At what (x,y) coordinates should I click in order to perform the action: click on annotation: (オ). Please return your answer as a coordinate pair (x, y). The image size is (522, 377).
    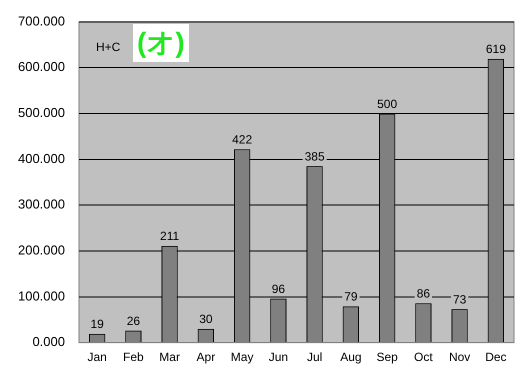
    Looking at the image, I should click on (161, 43).